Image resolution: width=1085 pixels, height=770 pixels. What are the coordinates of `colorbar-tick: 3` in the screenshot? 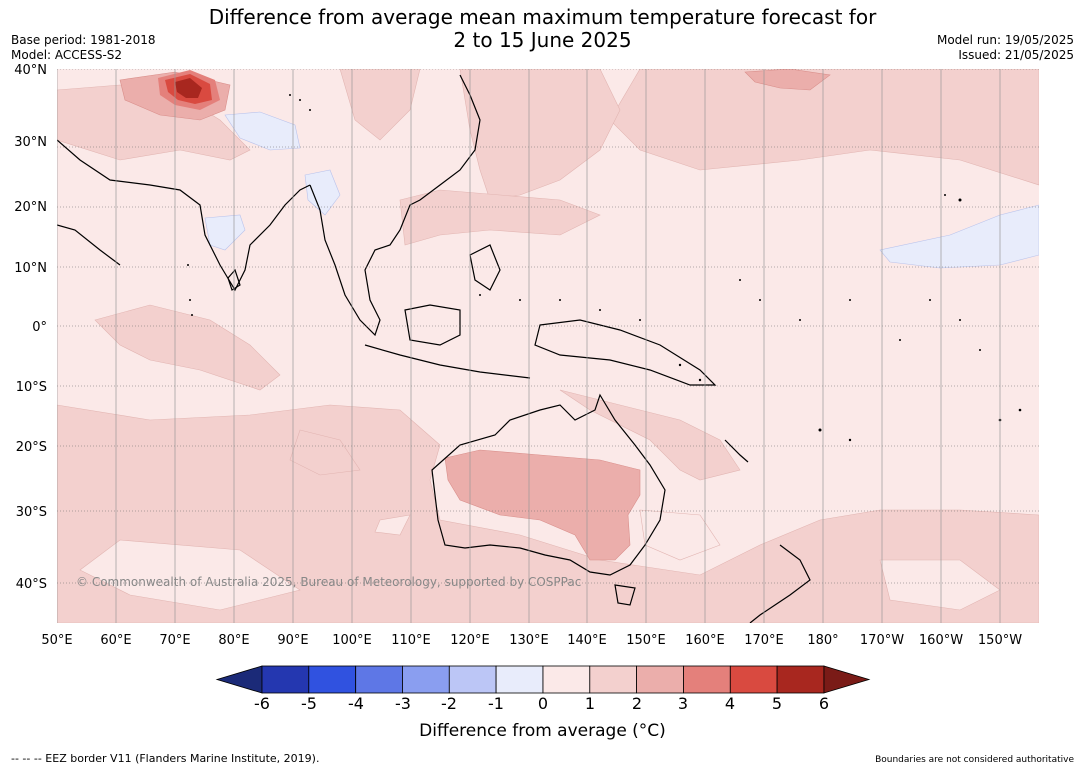 It's located at (683, 703).